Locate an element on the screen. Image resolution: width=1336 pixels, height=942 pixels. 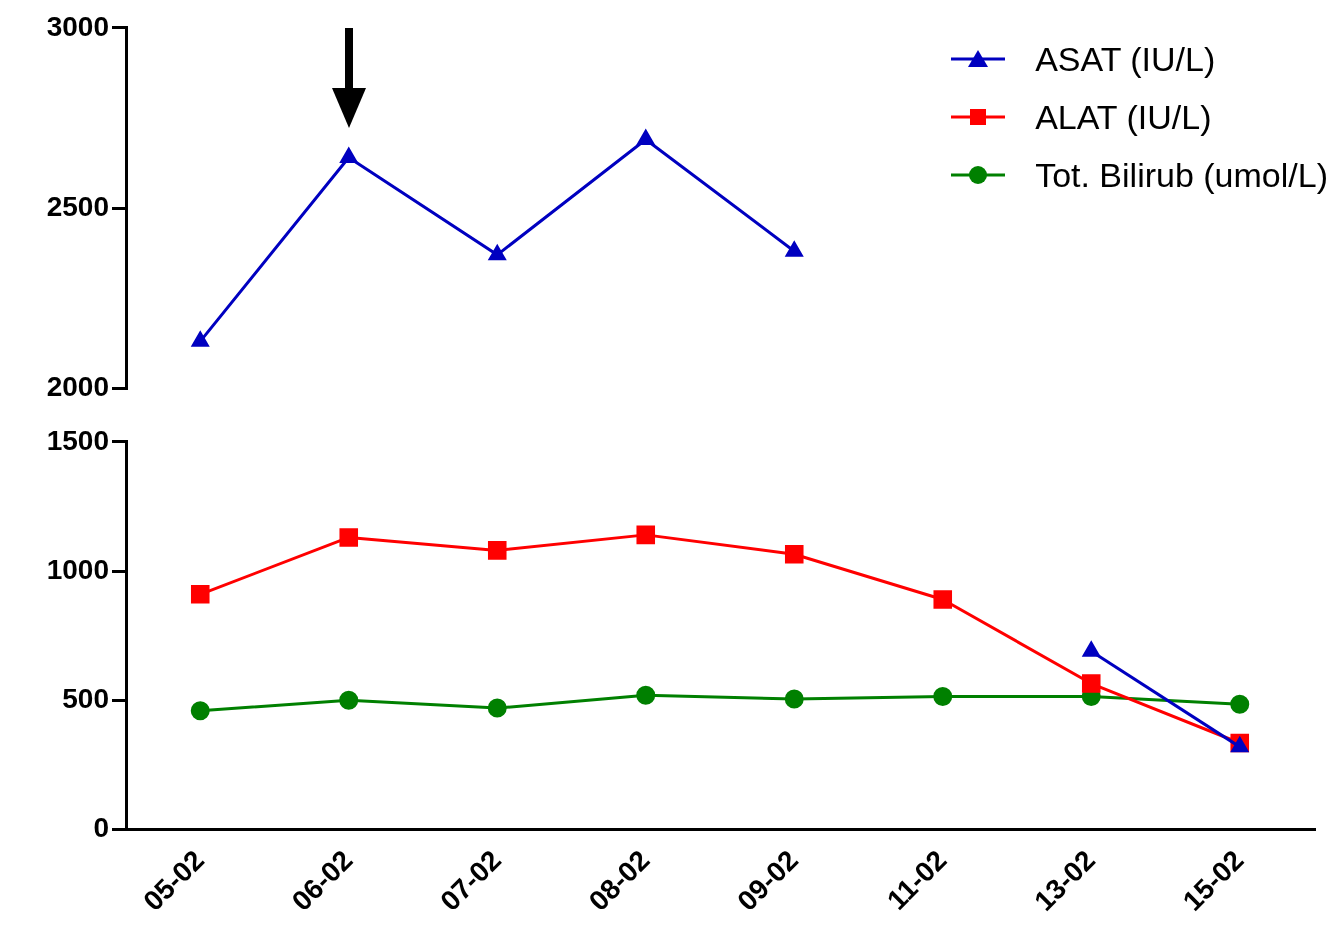
legend-label: ASAT (IU/L) is located at coordinates (1125, 59).